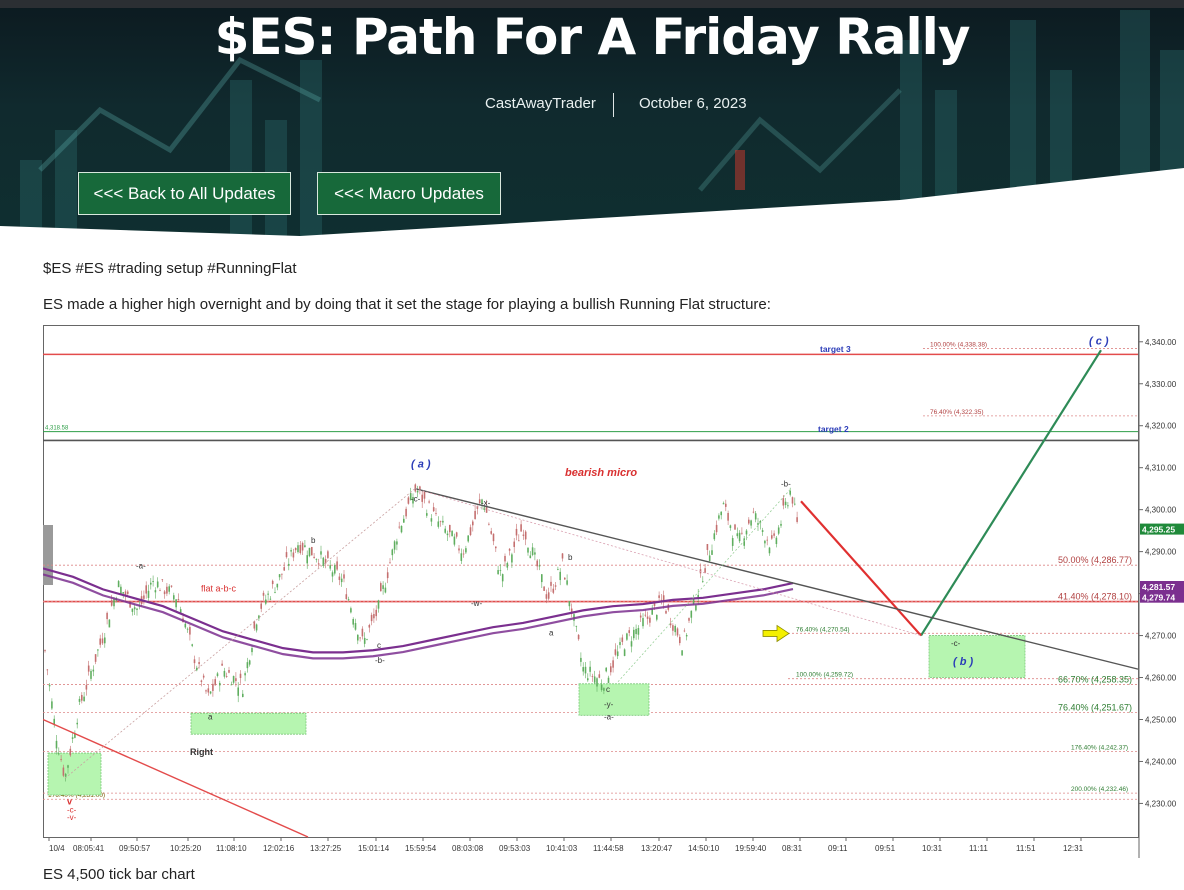 The width and height of the screenshot is (1184, 890). I want to click on fib-label: 50.00% (4,286.77), so click(1095, 560).